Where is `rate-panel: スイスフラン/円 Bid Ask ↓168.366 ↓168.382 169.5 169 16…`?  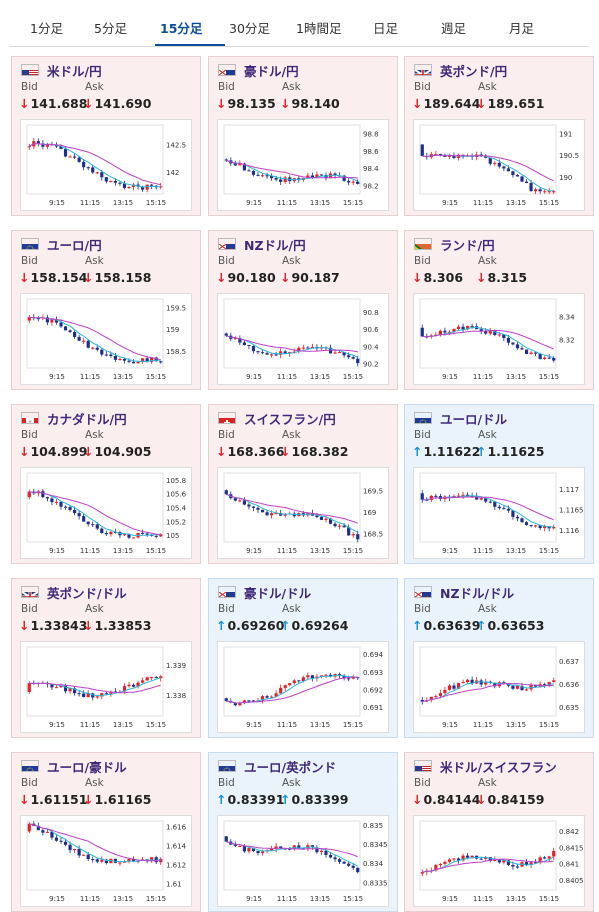 rate-panel: スイスフラン/円 Bid Ask ↓168.366 ↓168.382 169.5 169 16… is located at coordinates (303, 484).